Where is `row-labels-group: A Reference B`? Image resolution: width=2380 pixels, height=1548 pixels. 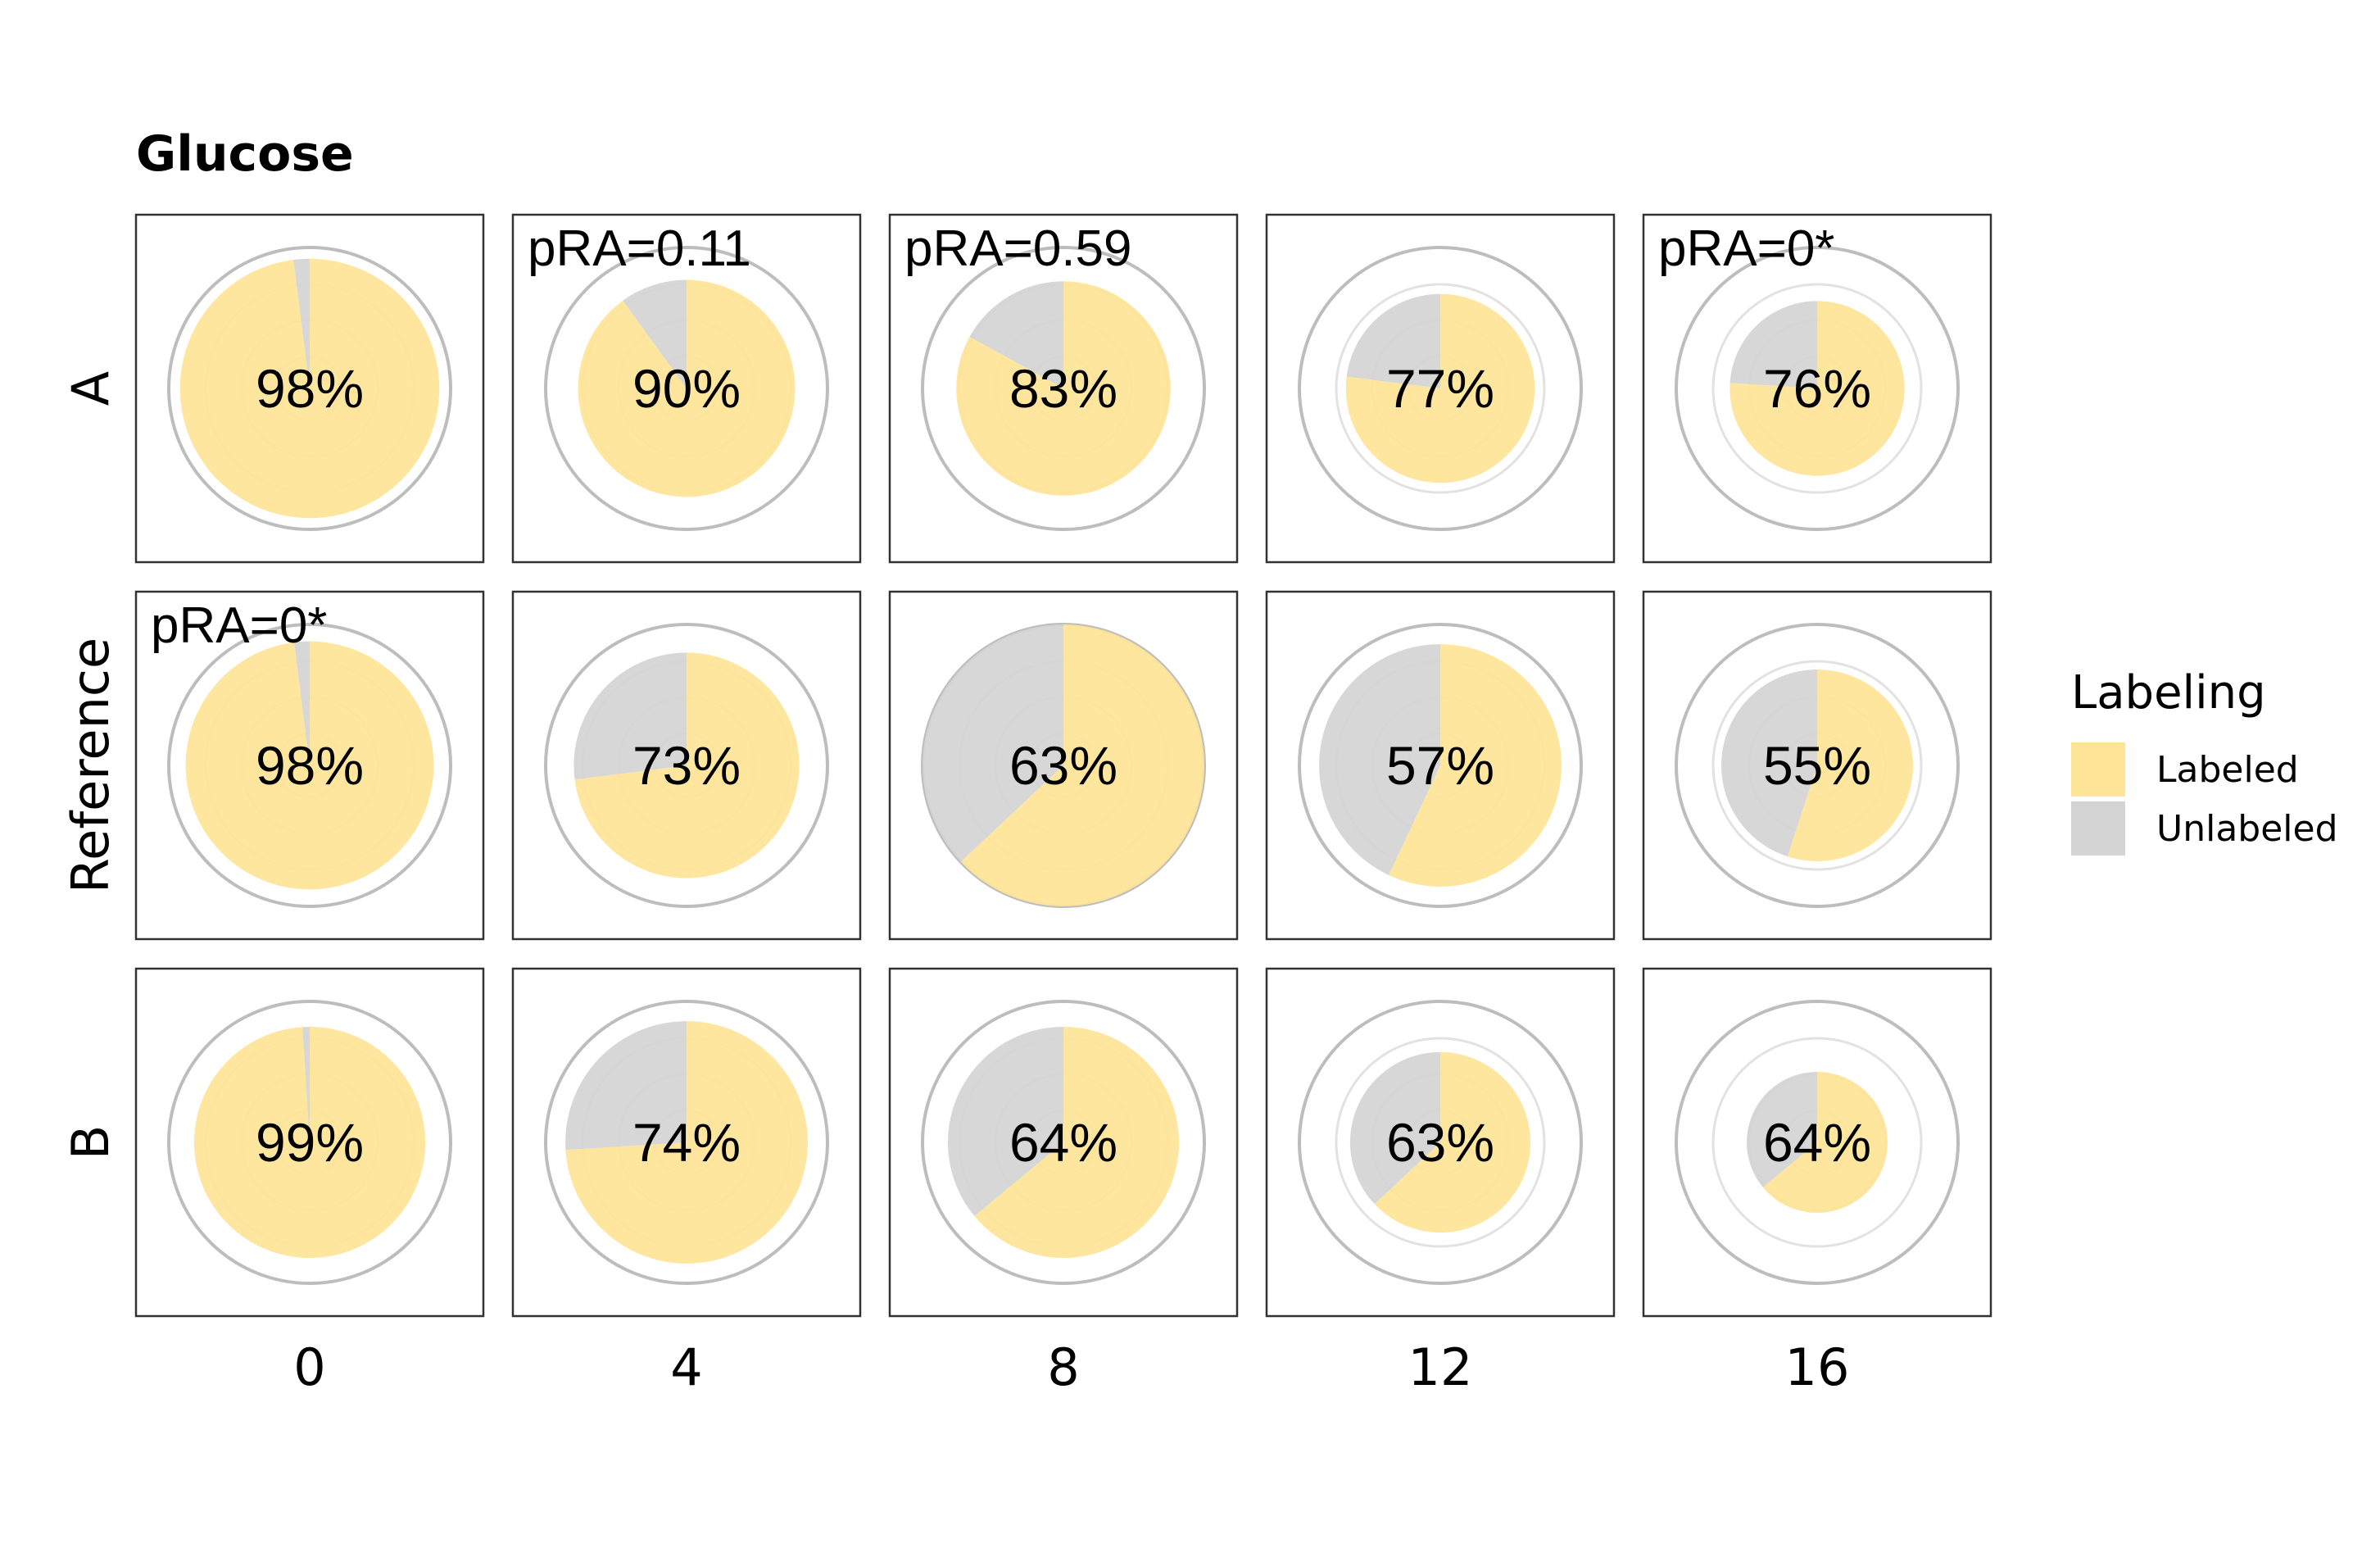 row-labels-group: A Reference B is located at coordinates (90, 766).